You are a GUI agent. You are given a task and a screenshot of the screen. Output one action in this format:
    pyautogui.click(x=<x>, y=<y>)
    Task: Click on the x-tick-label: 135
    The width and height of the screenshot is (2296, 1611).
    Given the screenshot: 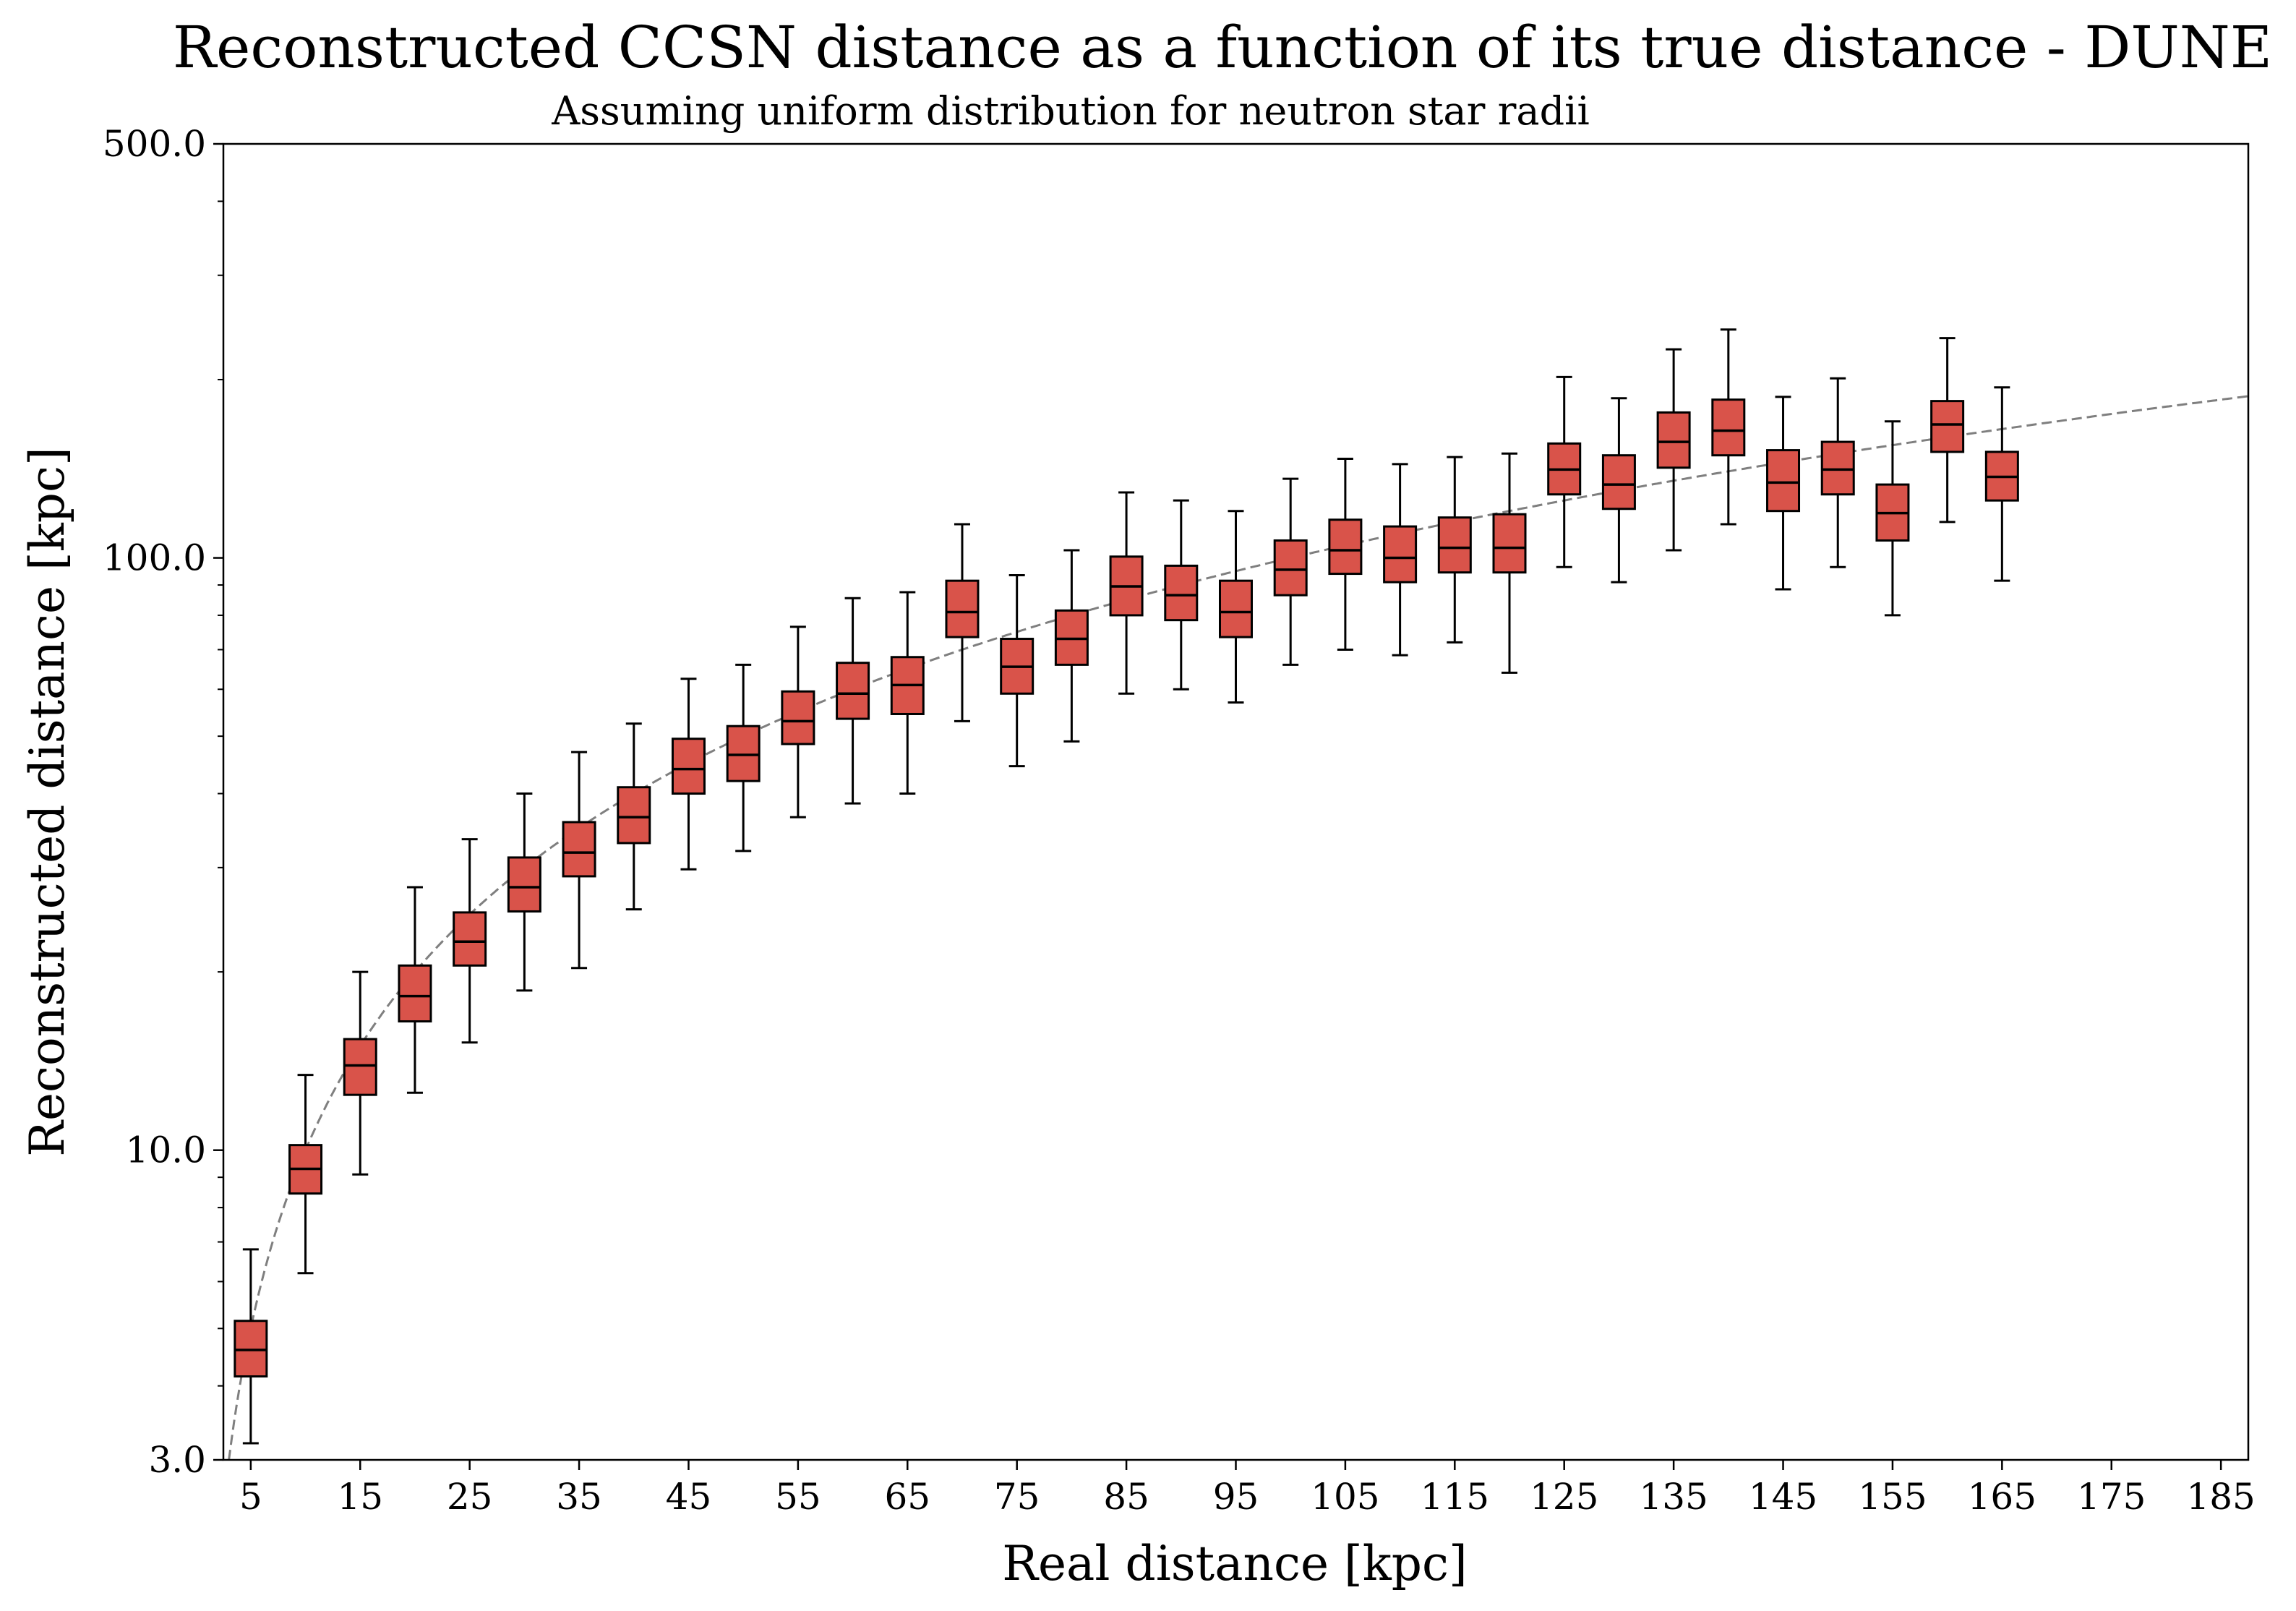 What is the action you would take?
    pyautogui.click(x=1673, y=1497)
    